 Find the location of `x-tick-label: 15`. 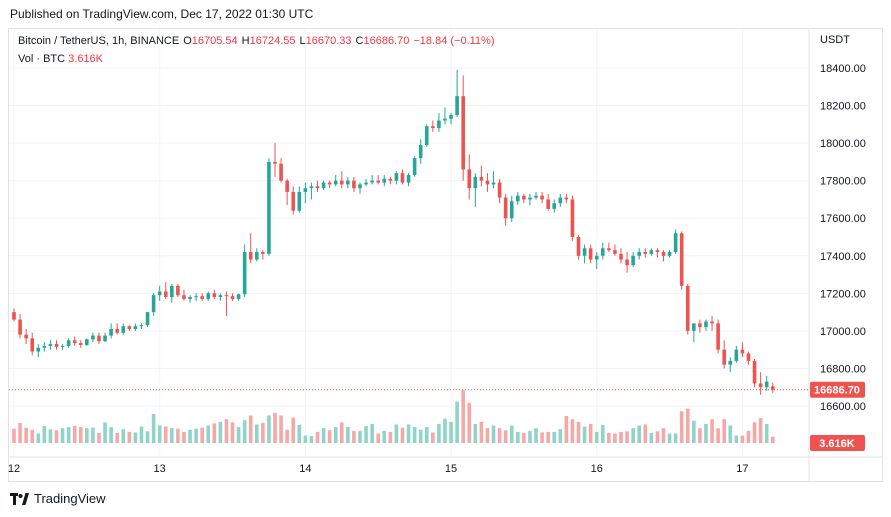

x-tick-label: 15 is located at coordinates (451, 469).